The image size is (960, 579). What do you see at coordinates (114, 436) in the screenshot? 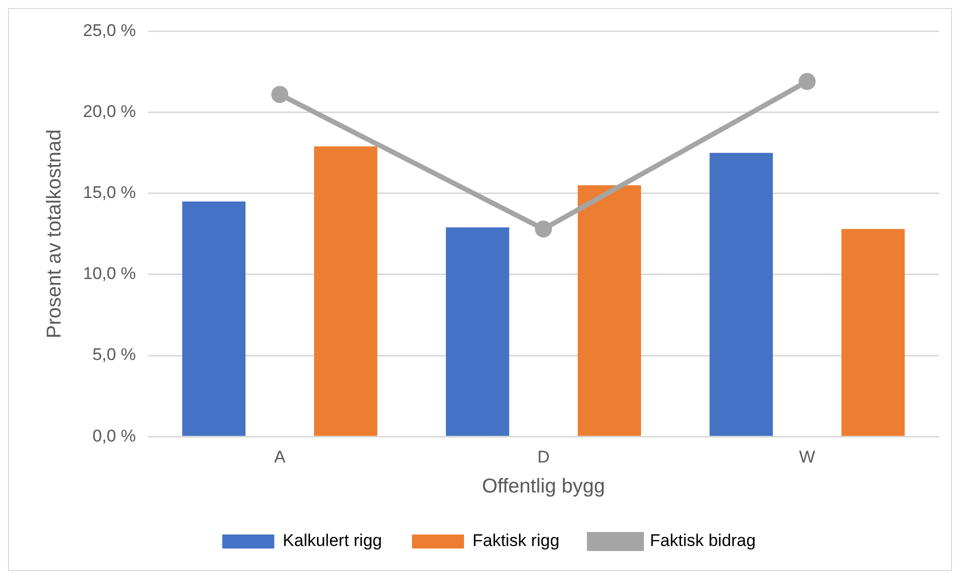
I see `y-tick-label: 0,0 %` at bounding box center [114, 436].